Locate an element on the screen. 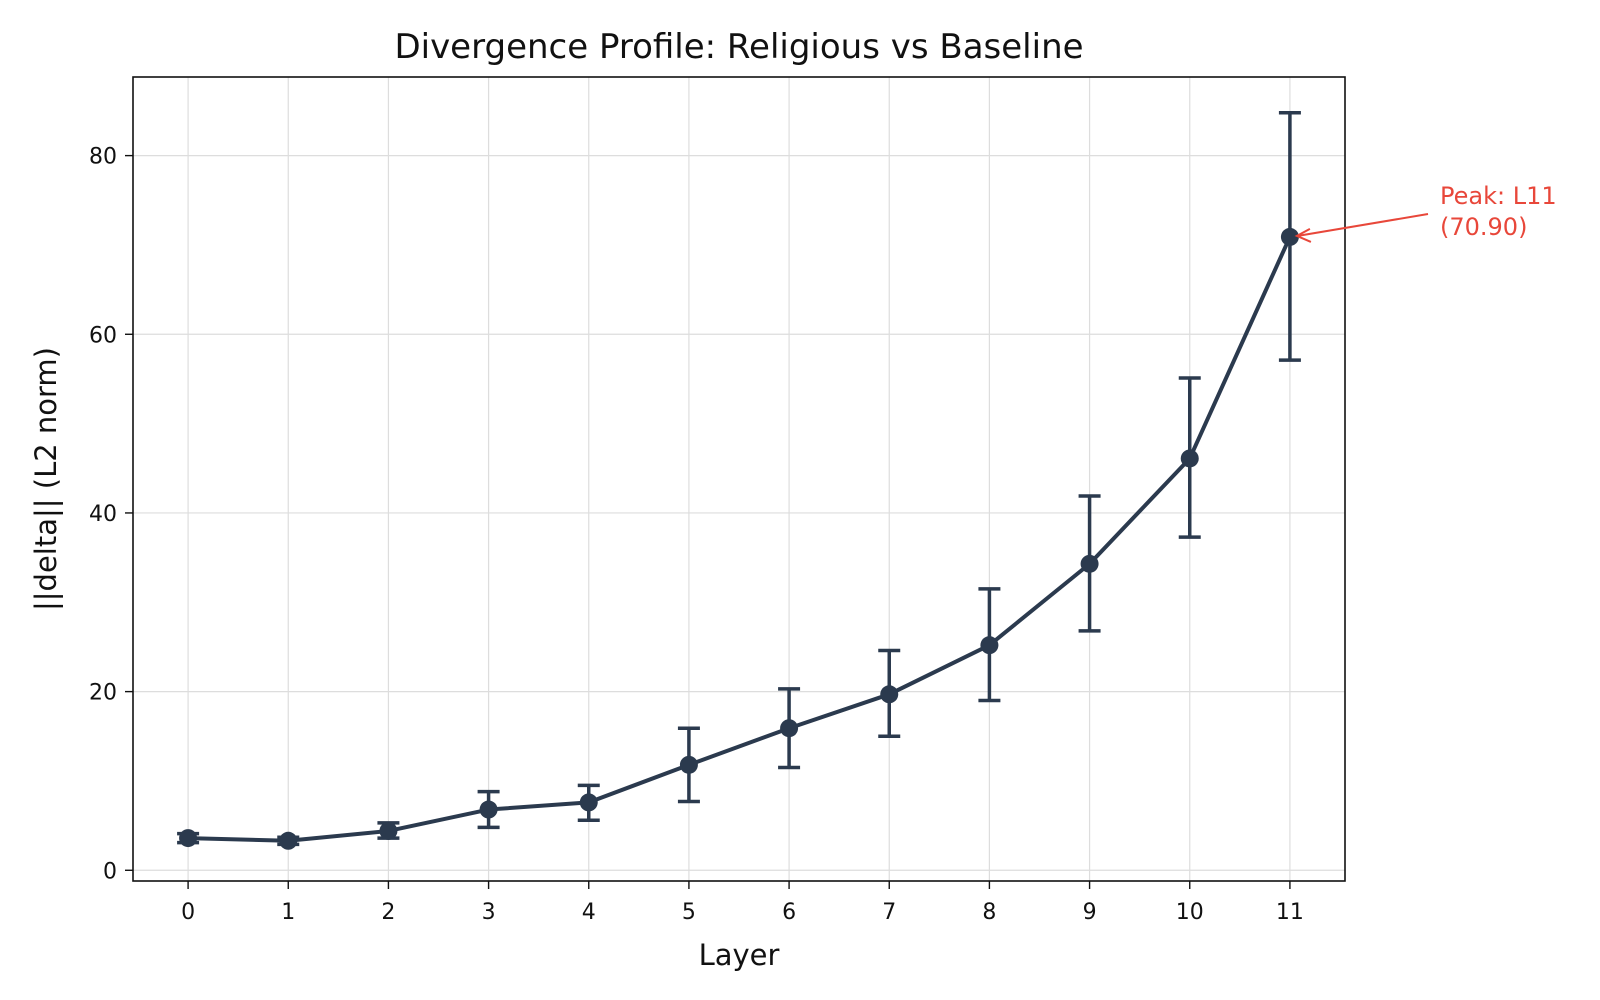 This screenshot has height=1000, width=1600. annotation-arrowhead is located at coordinates (1303, 235).